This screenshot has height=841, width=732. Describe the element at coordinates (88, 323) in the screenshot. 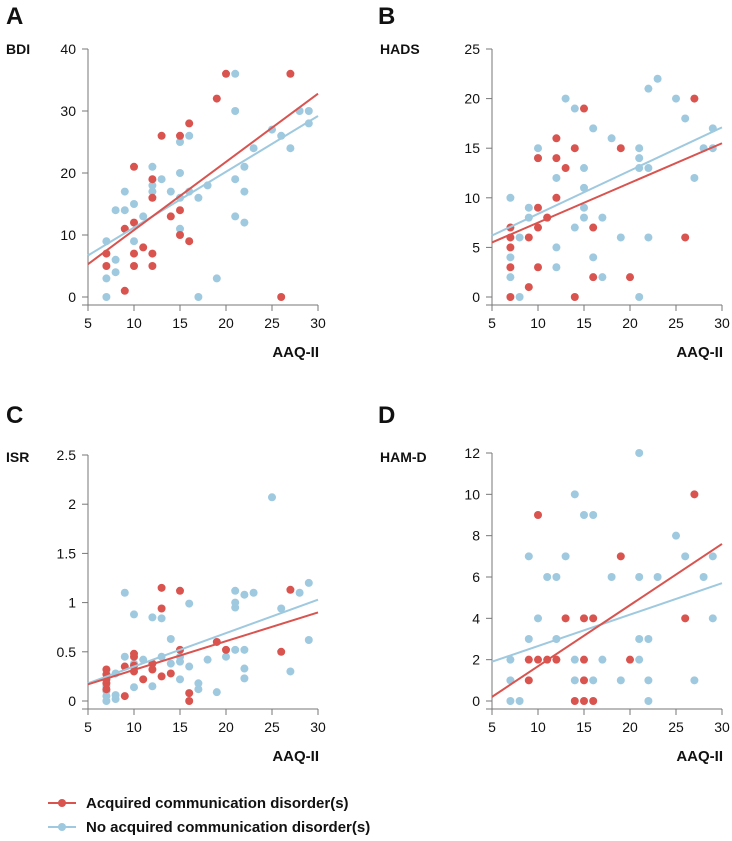

I see `x-tick-label-a: 5` at that location.